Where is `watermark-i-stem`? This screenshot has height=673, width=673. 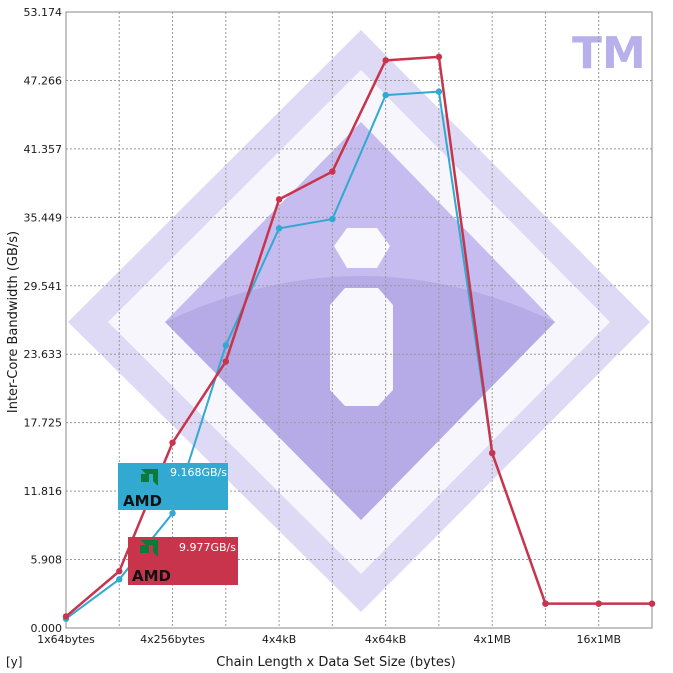 watermark-i-stem is located at coordinates (361, 347).